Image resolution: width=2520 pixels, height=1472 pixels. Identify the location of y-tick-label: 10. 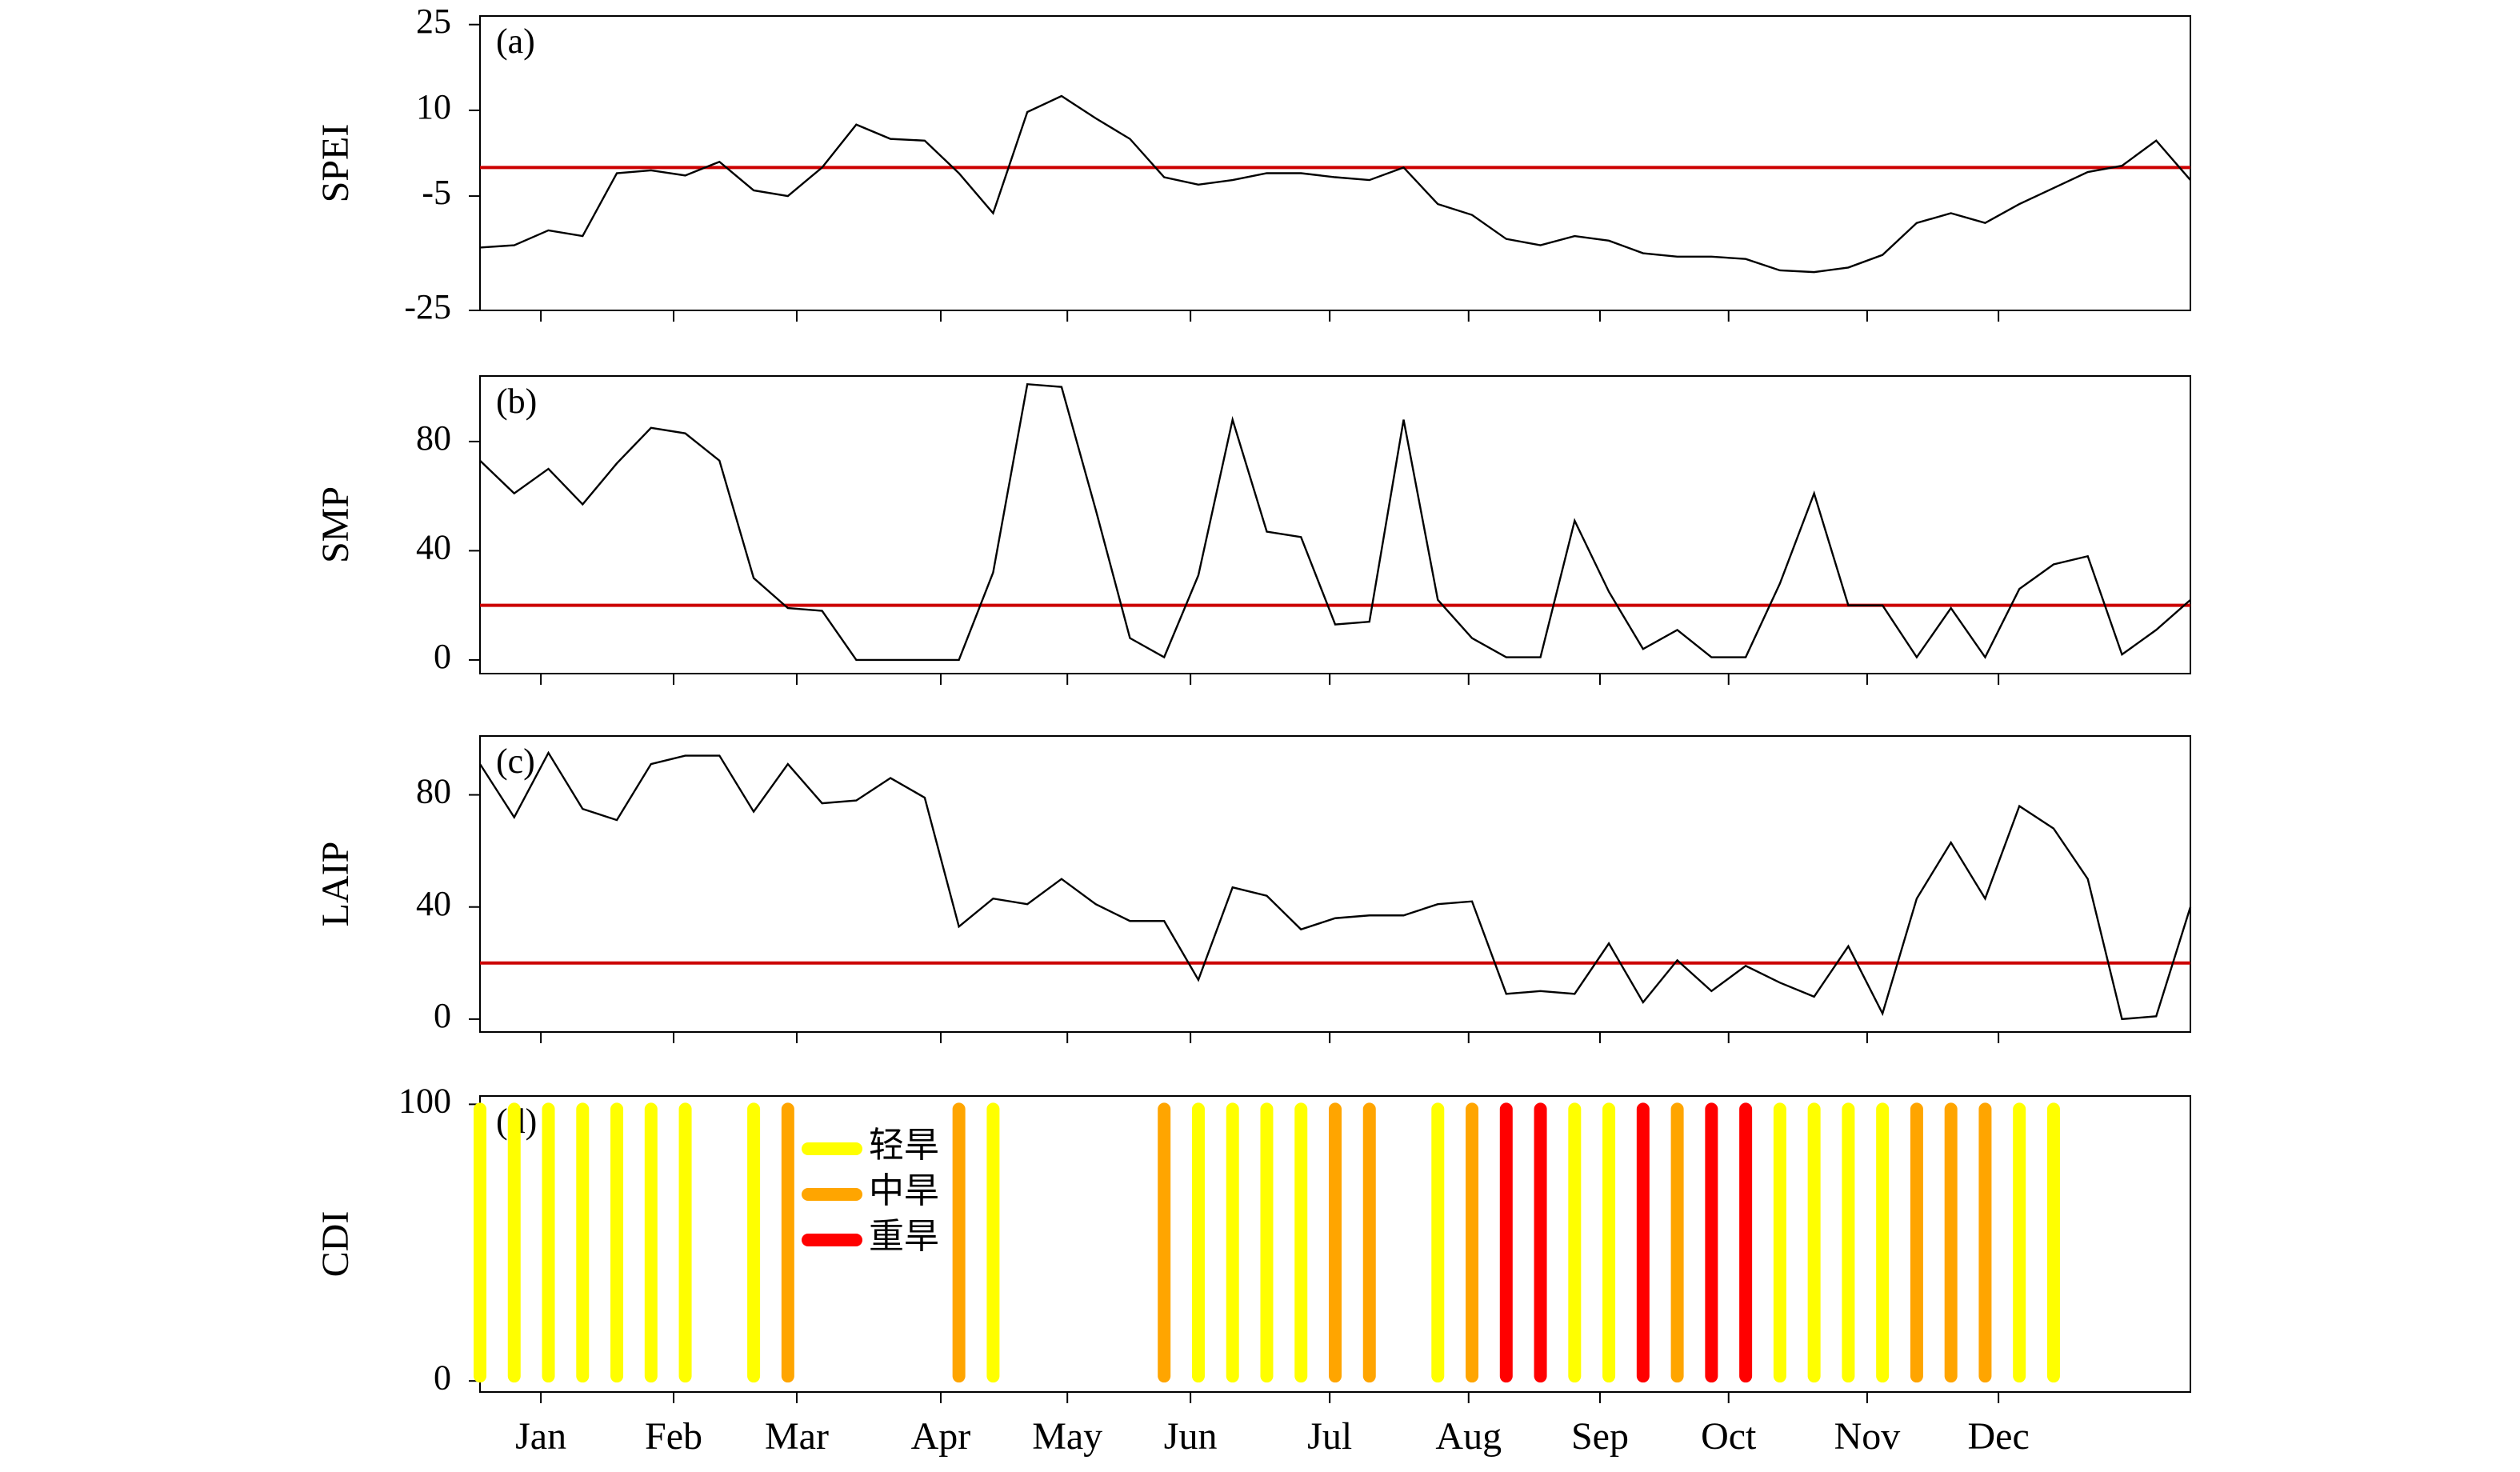
(433, 106).